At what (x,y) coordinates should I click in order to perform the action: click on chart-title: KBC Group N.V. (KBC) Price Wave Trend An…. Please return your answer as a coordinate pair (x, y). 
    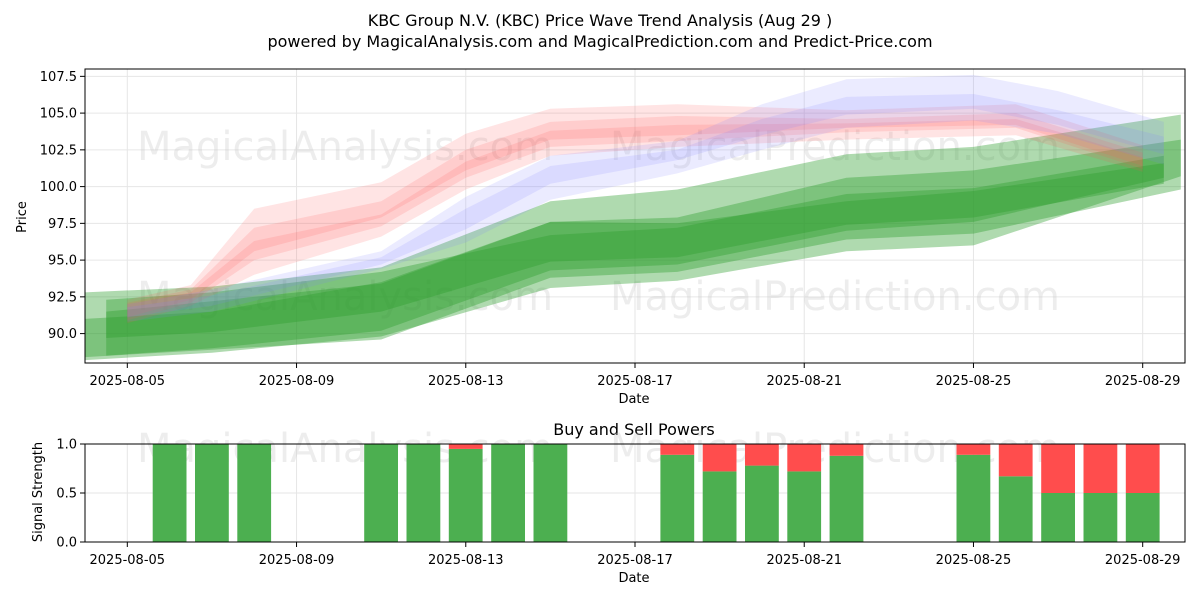
    Looking at the image, I should click on (600, 20).